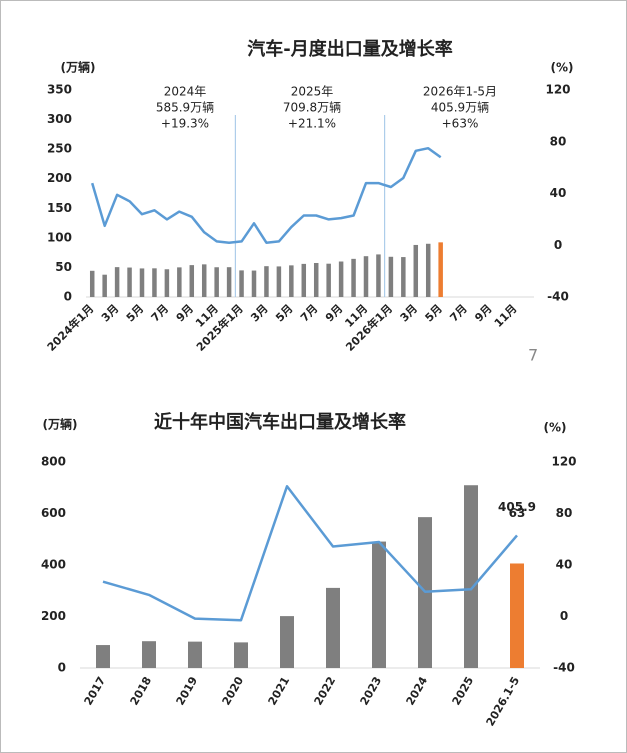  I want to click on y-tick-label: 800, so click(53, 462).